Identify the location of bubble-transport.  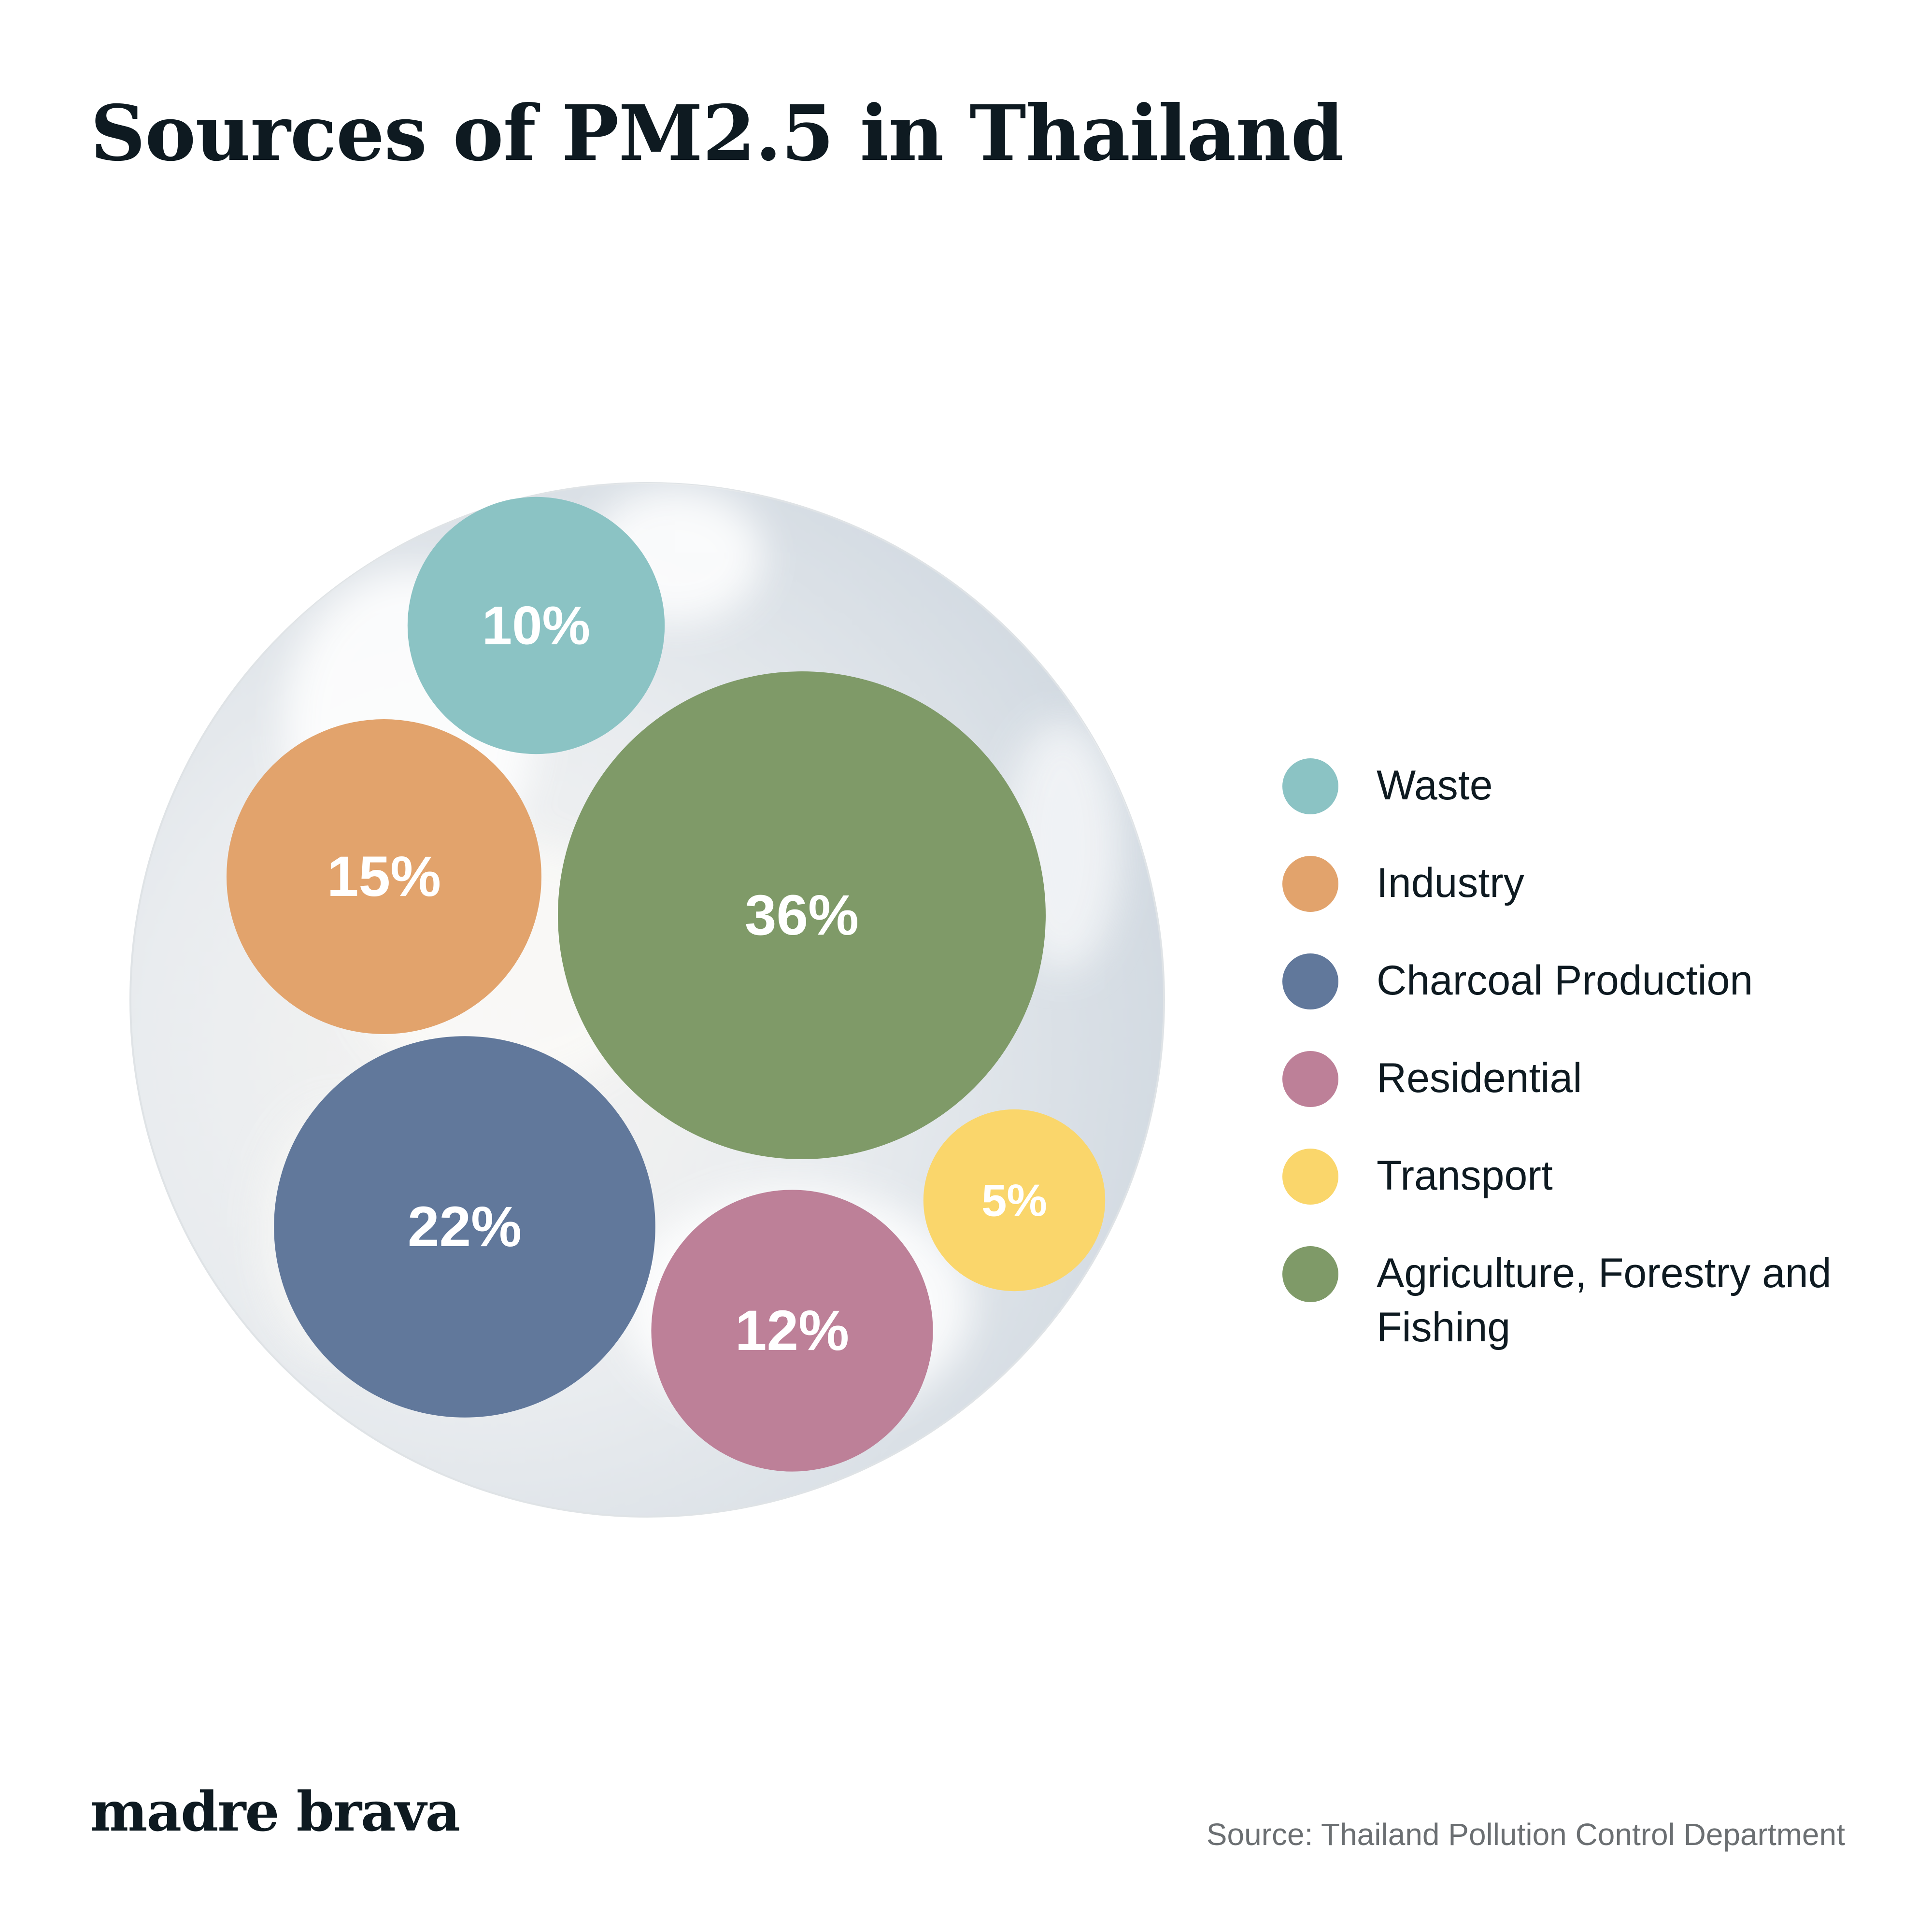
(1014, 1200).